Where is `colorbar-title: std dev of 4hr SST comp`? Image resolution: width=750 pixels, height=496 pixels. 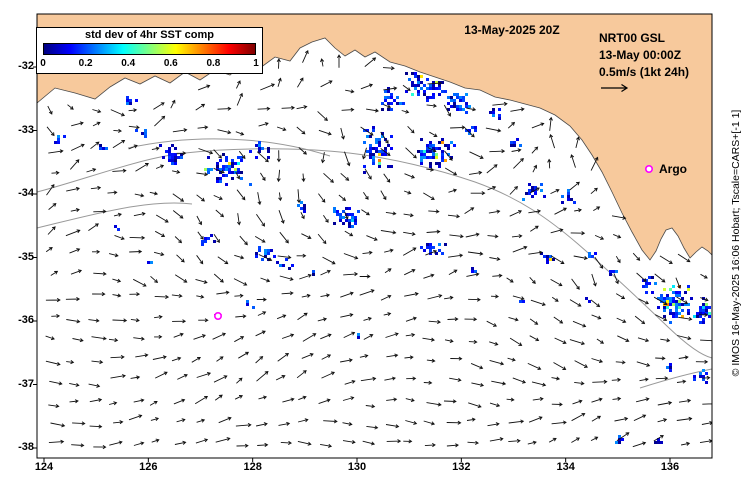 colorbar-title: std dev of 4hr SST comp is located at coordinates (149, 35).